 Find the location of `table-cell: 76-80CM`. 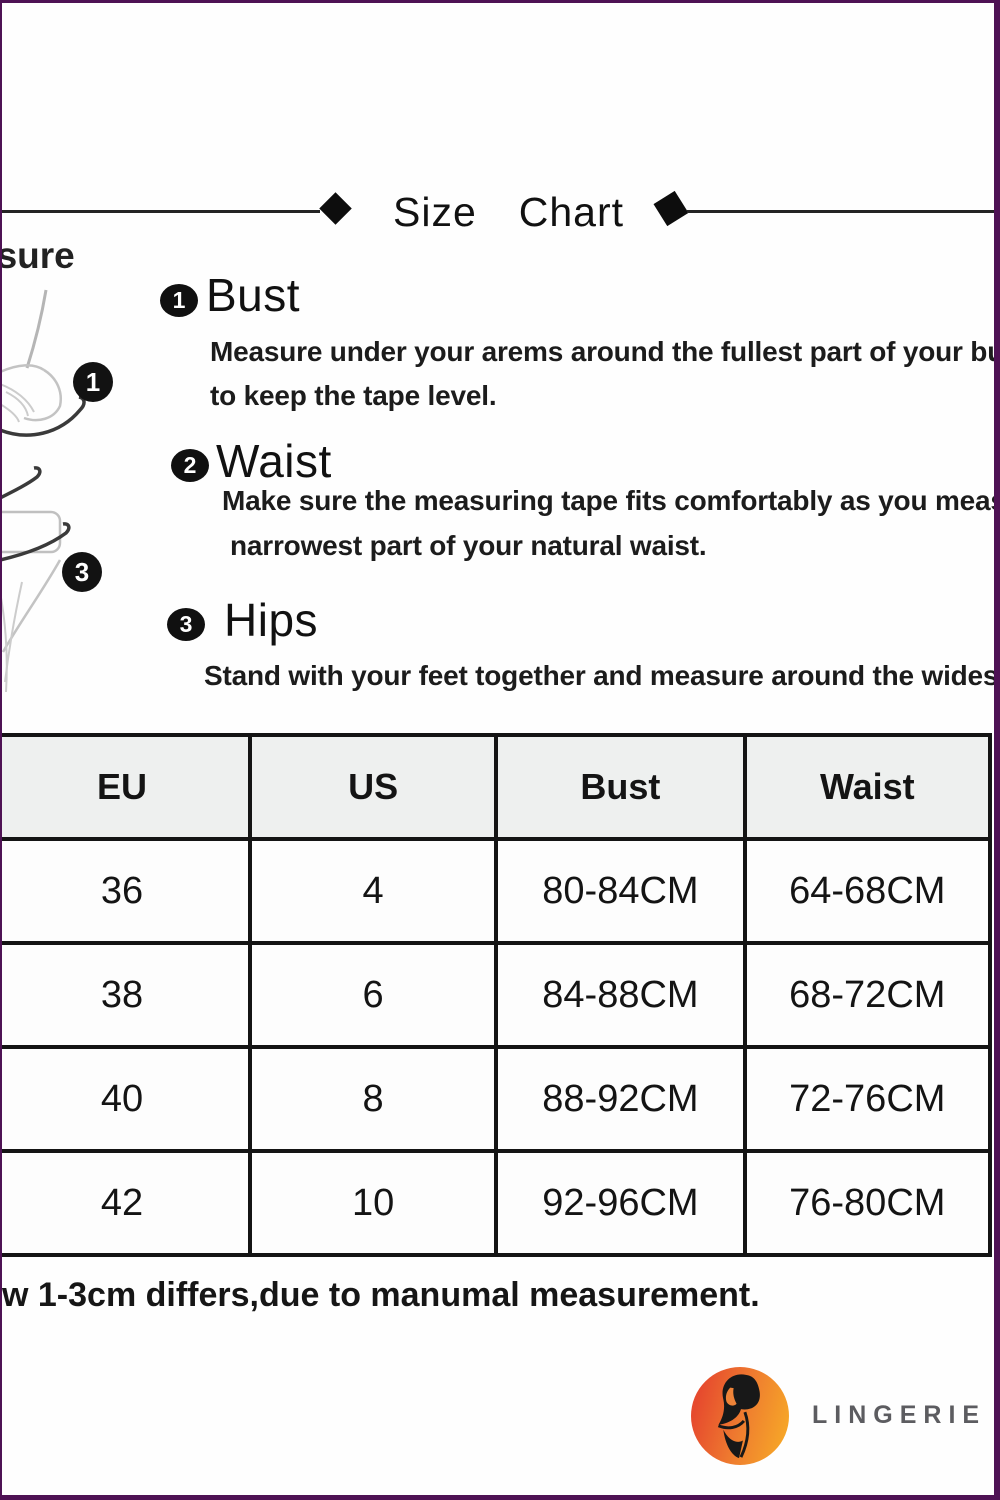

table-cell: 76-80CM is located at coordinates (867, 1203).